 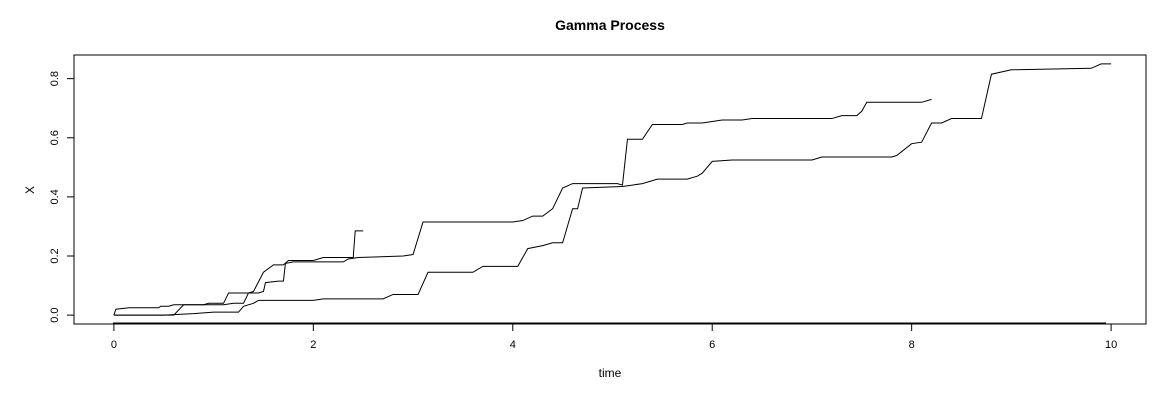 What do you see at coordinates (612, 327) in the screenshot?
I see `x-ticks` at bounding box center [612, 327].